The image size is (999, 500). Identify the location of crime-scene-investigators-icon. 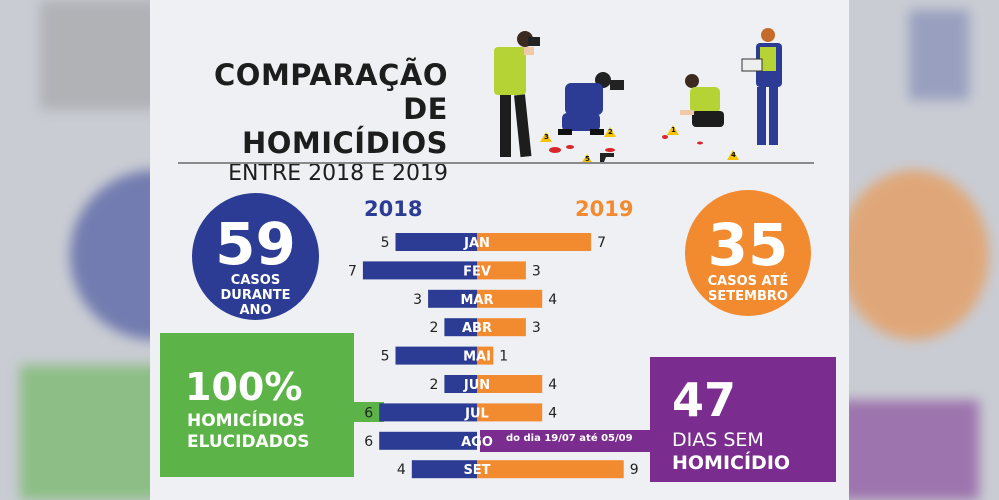
(638, 96).